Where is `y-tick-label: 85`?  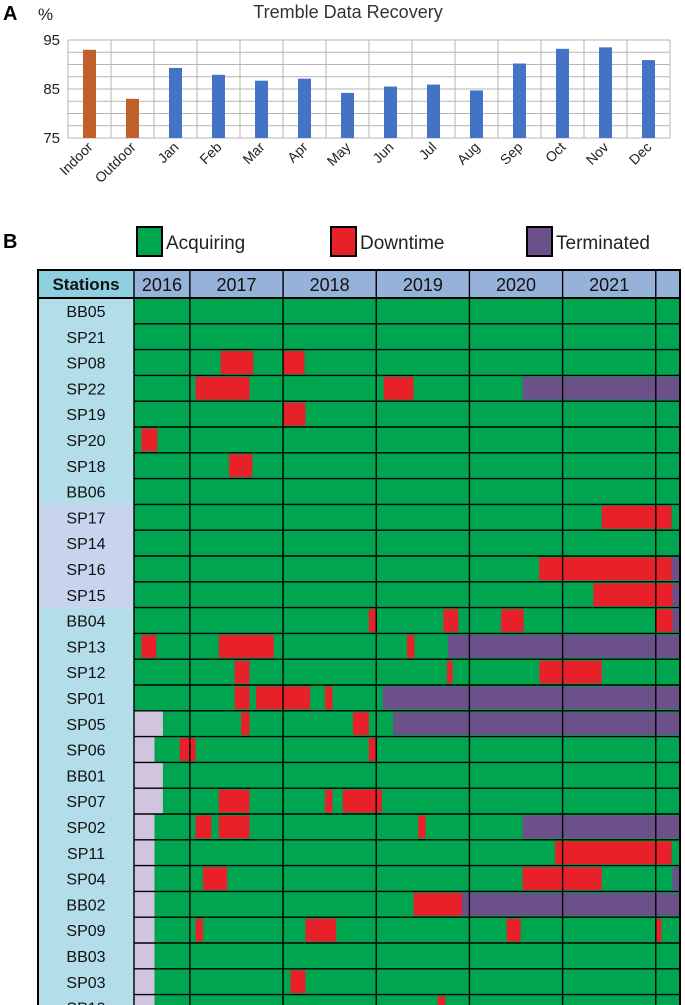
y-tick-label: 85 is located at coordinates (51, 89).